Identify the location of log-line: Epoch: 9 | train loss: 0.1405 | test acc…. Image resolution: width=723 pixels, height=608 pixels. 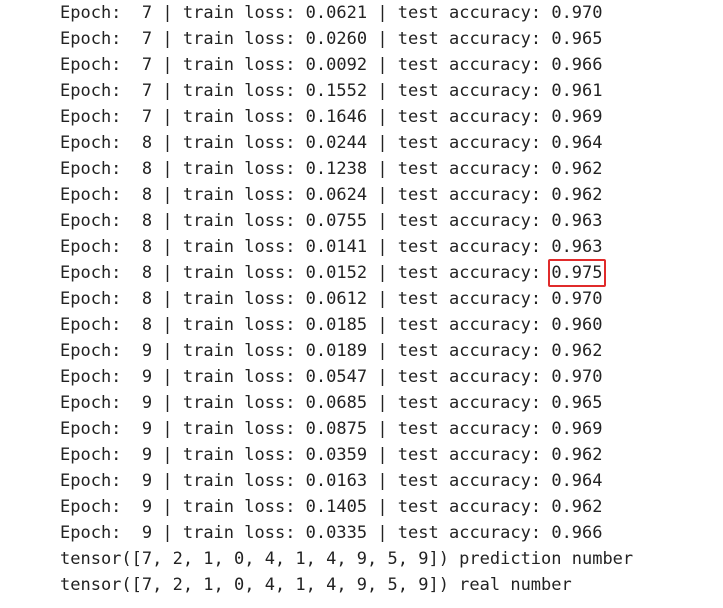
(346, 507).